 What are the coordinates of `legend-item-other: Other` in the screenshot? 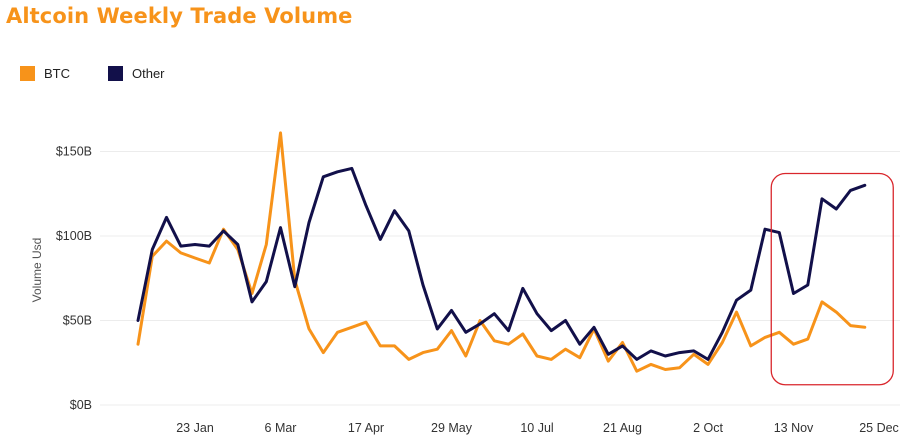 It's located at (136, 73).